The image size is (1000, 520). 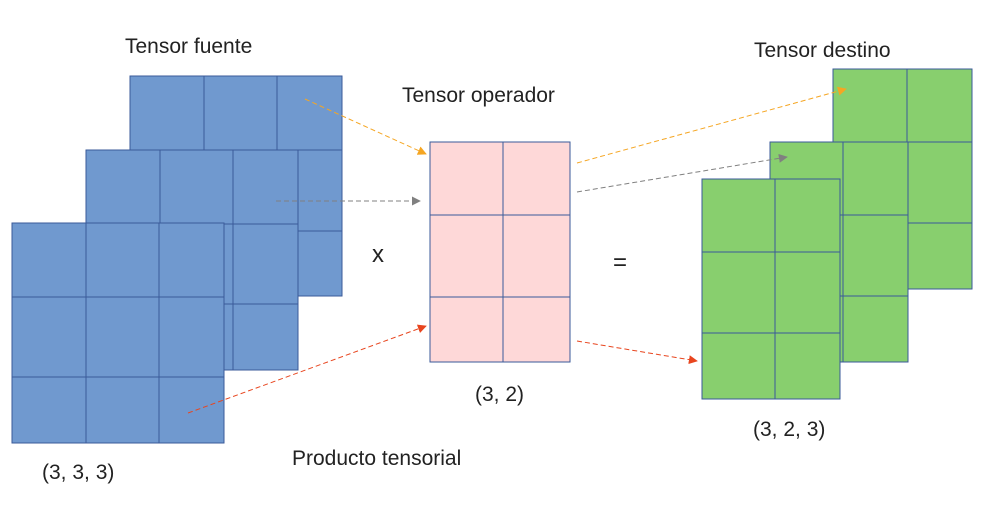 What do you see at coordinates (637, 352) in the screenshot?
I see `arrow-operator-to-target-red` at bounding box center [637, 352].